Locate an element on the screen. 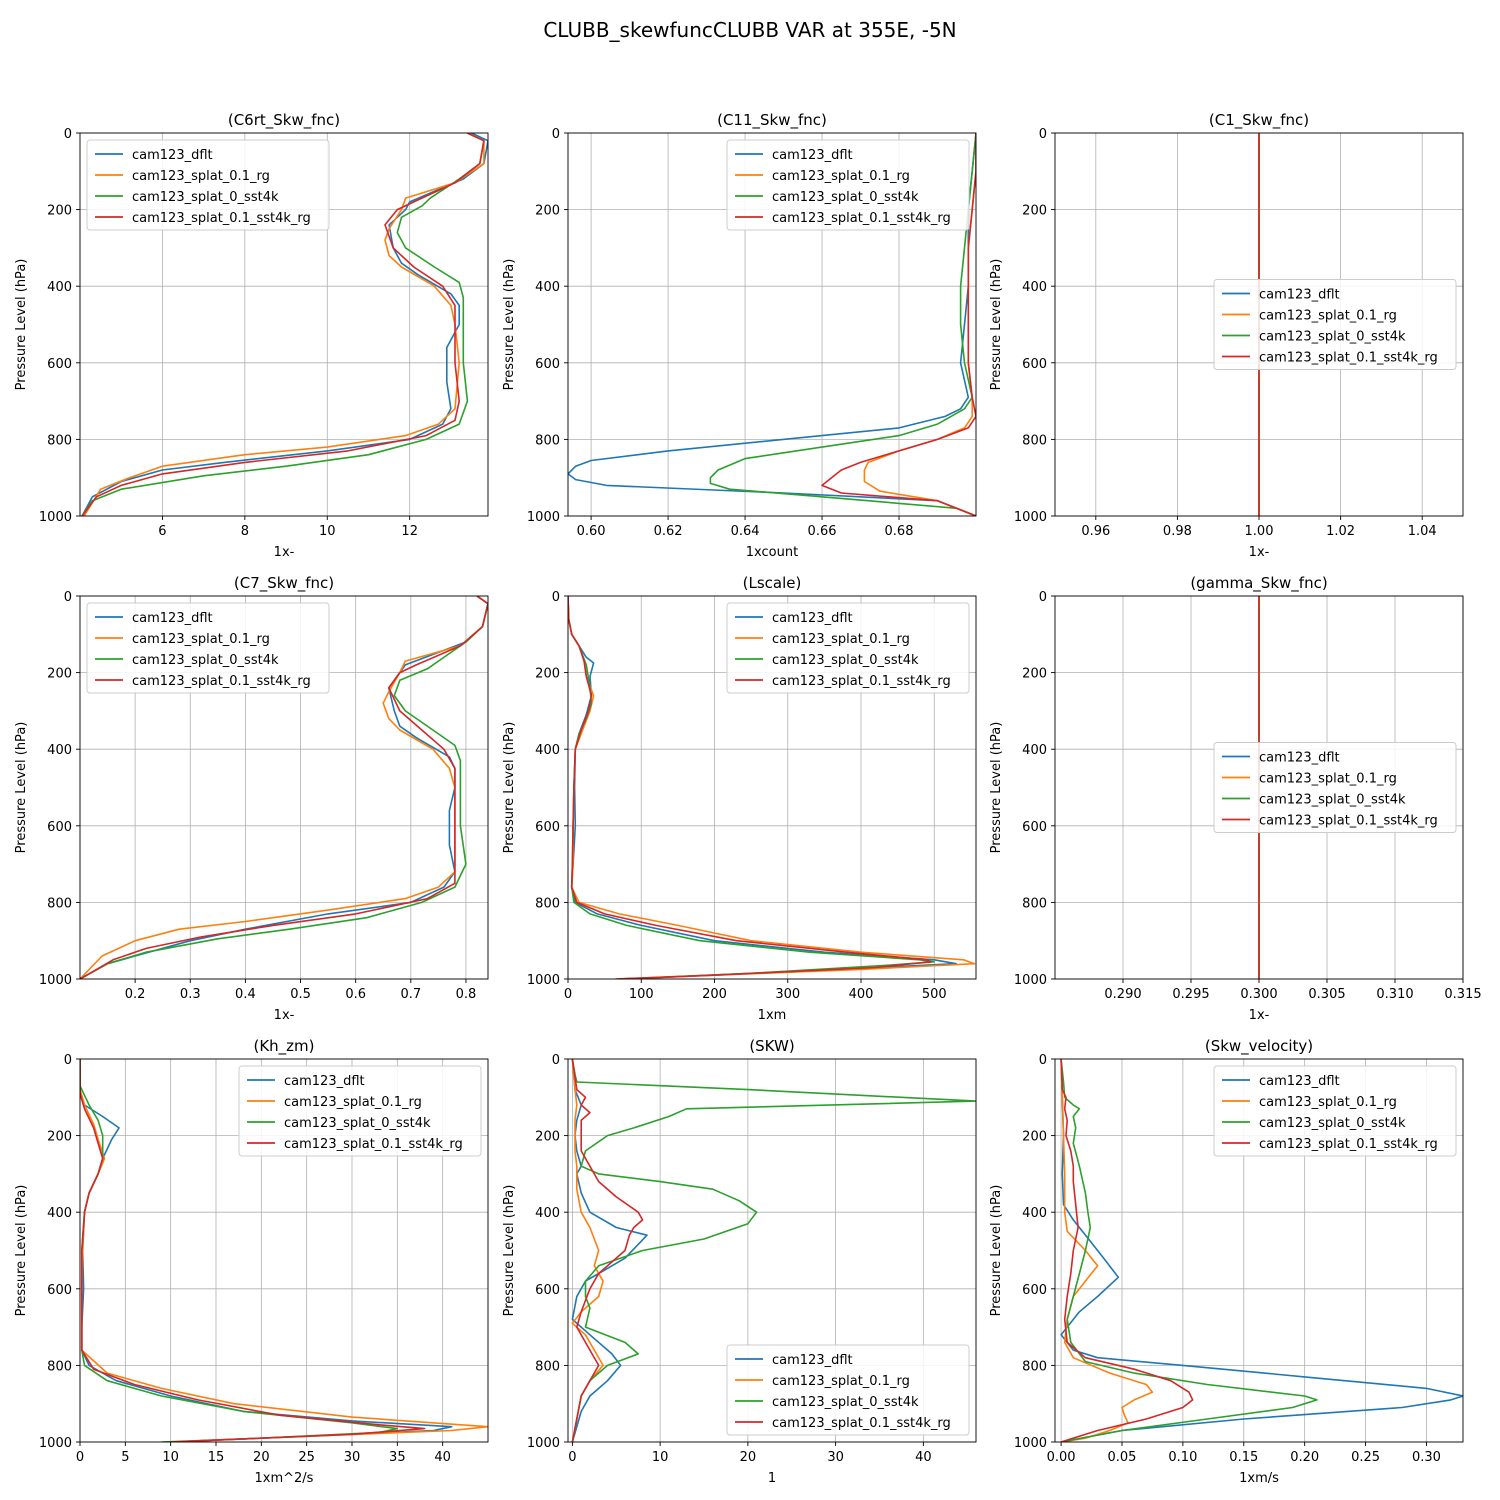 The image size is (1500, 1500). x-tick-label: 500 is located at coordinates (934, 994).